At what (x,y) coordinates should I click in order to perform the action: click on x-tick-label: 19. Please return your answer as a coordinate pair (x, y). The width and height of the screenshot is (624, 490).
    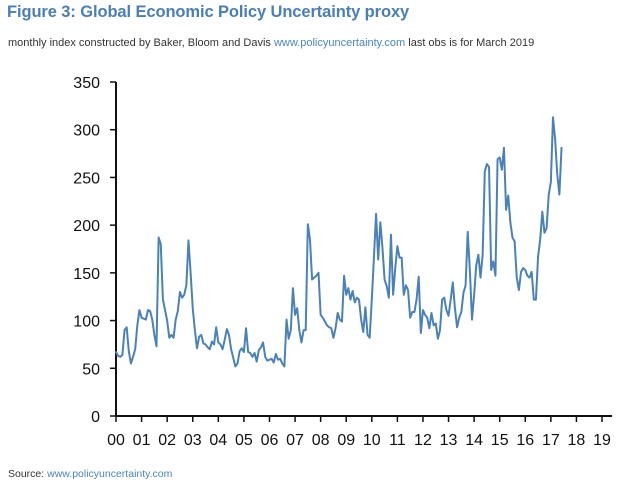
    Looking at the image, I should click on (602, 440).